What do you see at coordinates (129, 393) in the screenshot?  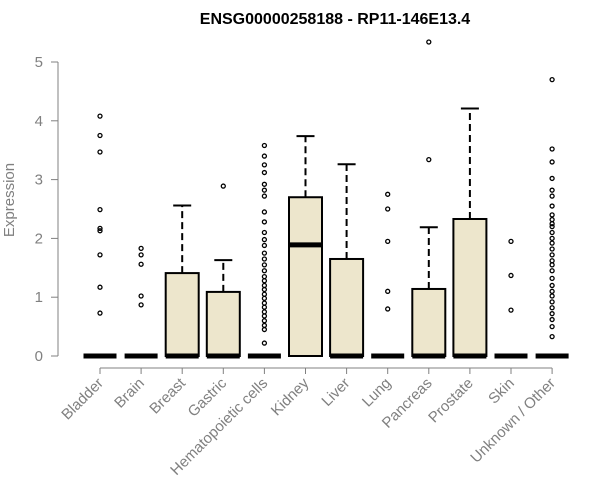 I see `x-tick-label: Brain` at bounding box center [129, 393].